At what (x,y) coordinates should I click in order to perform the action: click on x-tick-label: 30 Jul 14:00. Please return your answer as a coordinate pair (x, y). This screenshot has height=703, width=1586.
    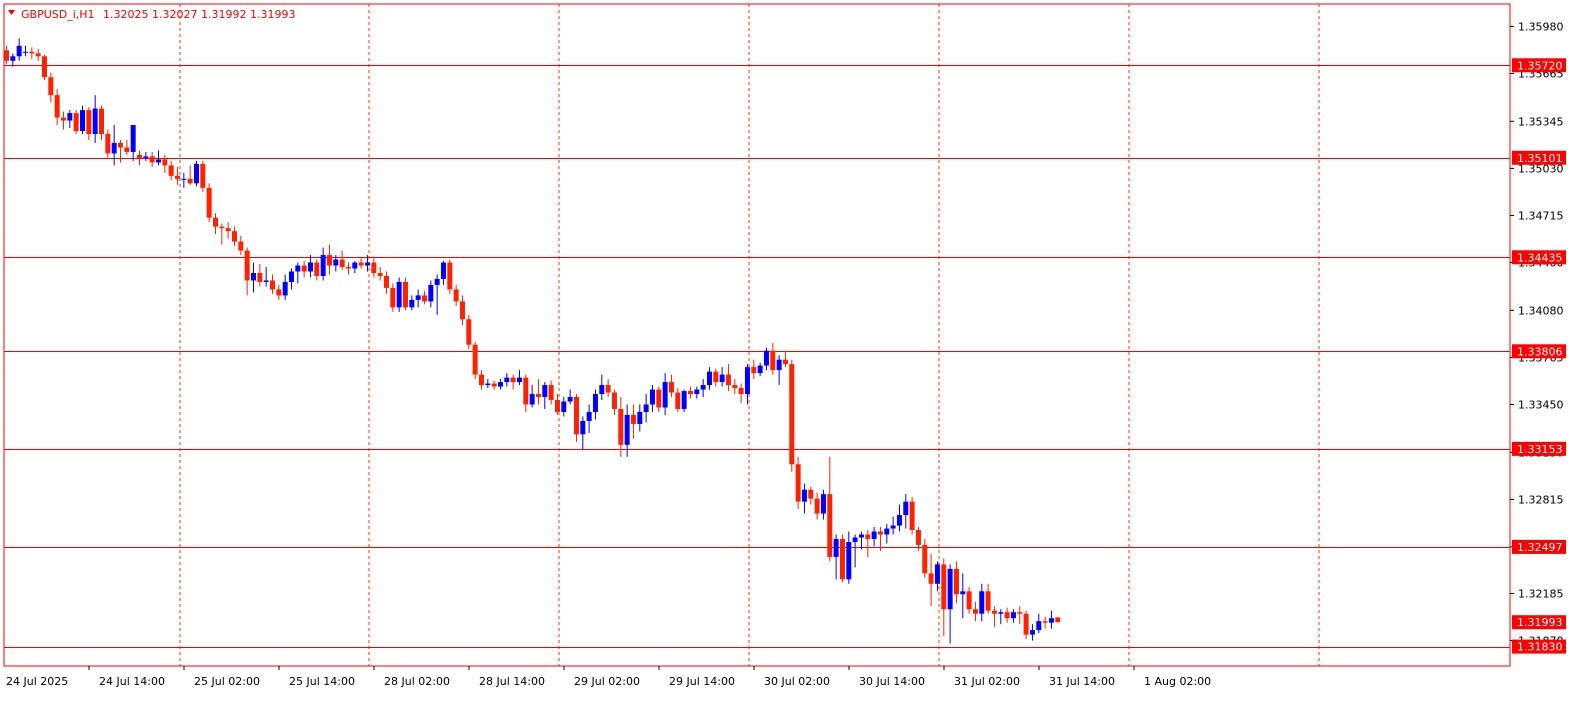
    Looking at the image, I should click on (892, 681).